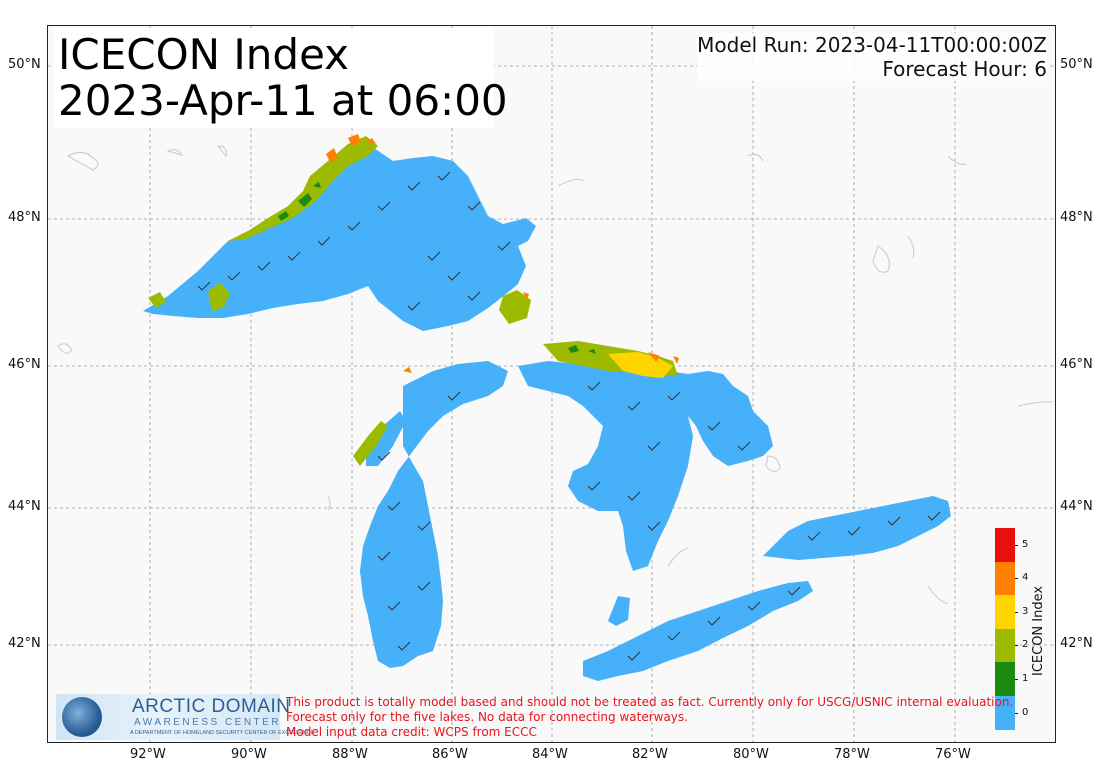  Describe the element at coordinates (526, 296) in the screenshot. I see `whitefish-bay-ice-orange` at that location.